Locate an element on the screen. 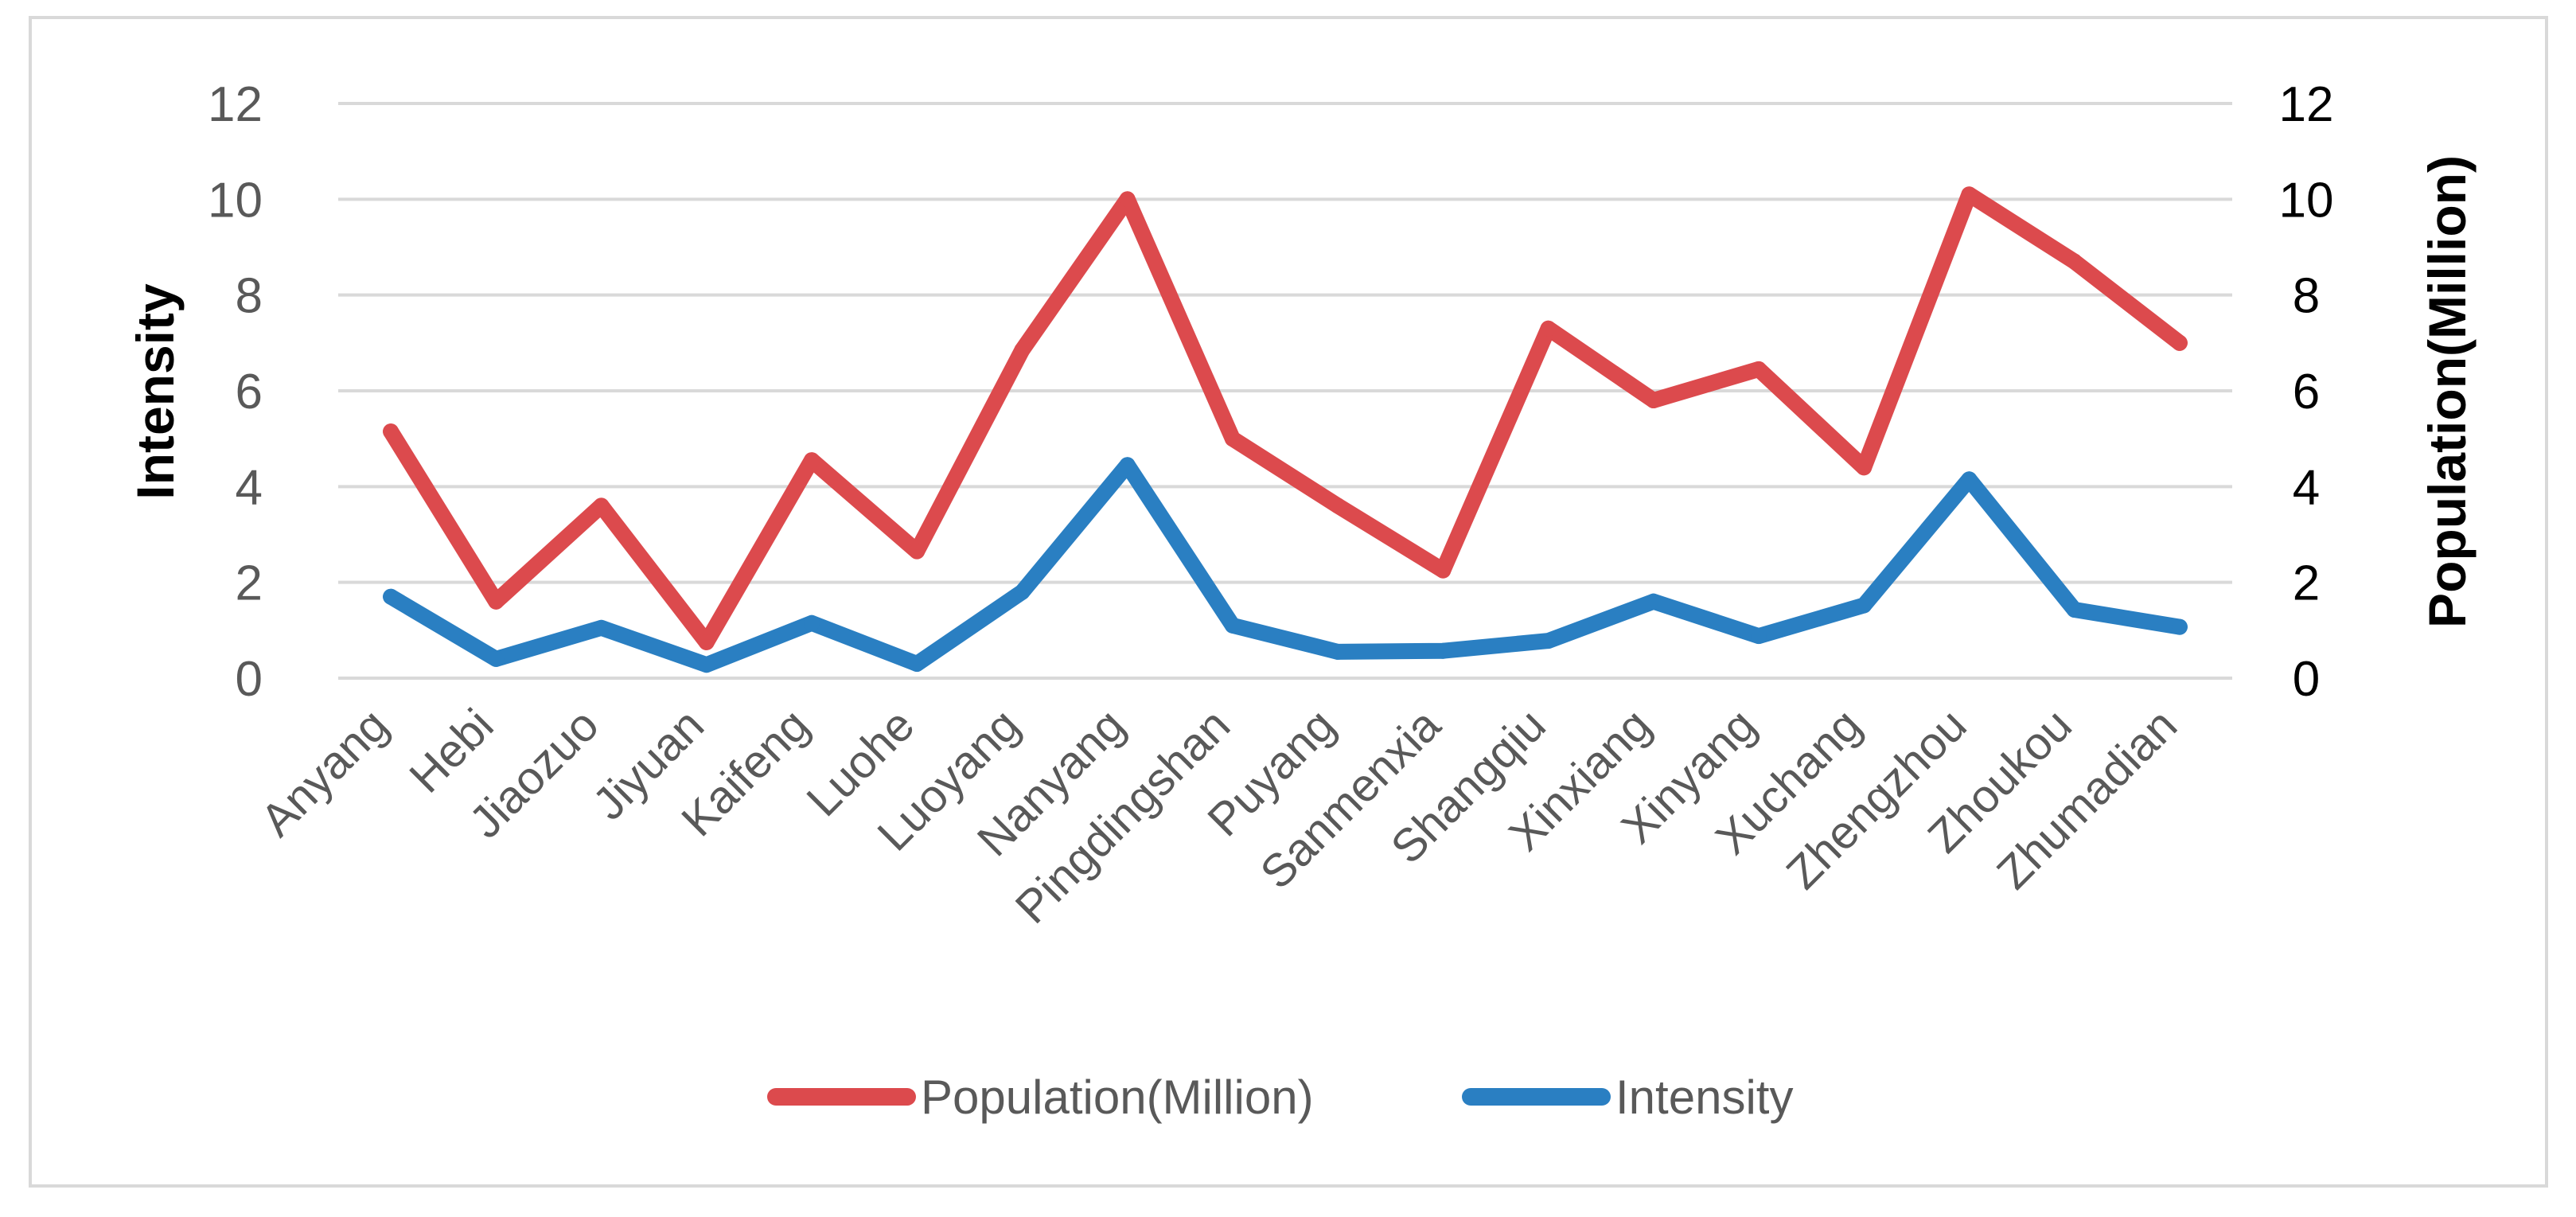 This screenshot has height=1217, width=2576. y-tick-label-right: 2 is located at coordinates (2306, 583).